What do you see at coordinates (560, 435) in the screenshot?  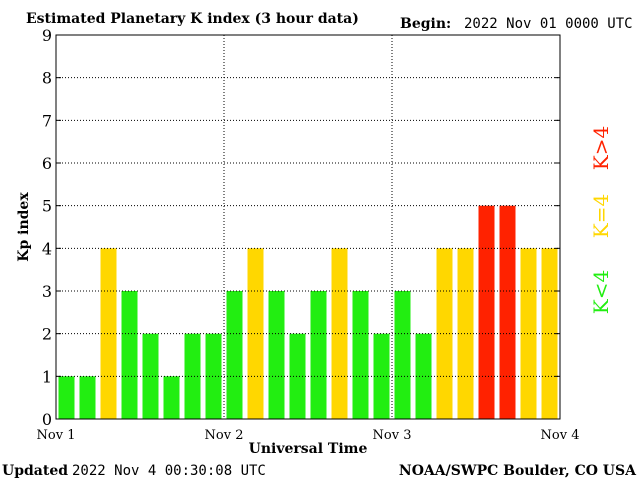 I see `x-tick-label: Nov 4` at bounding box center [560, 435].